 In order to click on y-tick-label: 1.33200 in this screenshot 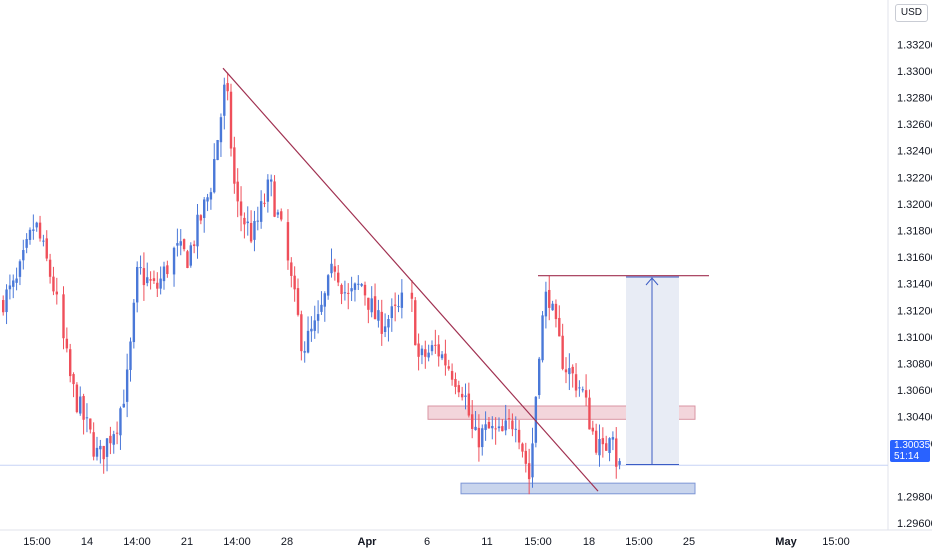, I will do `click(914, 45)`.